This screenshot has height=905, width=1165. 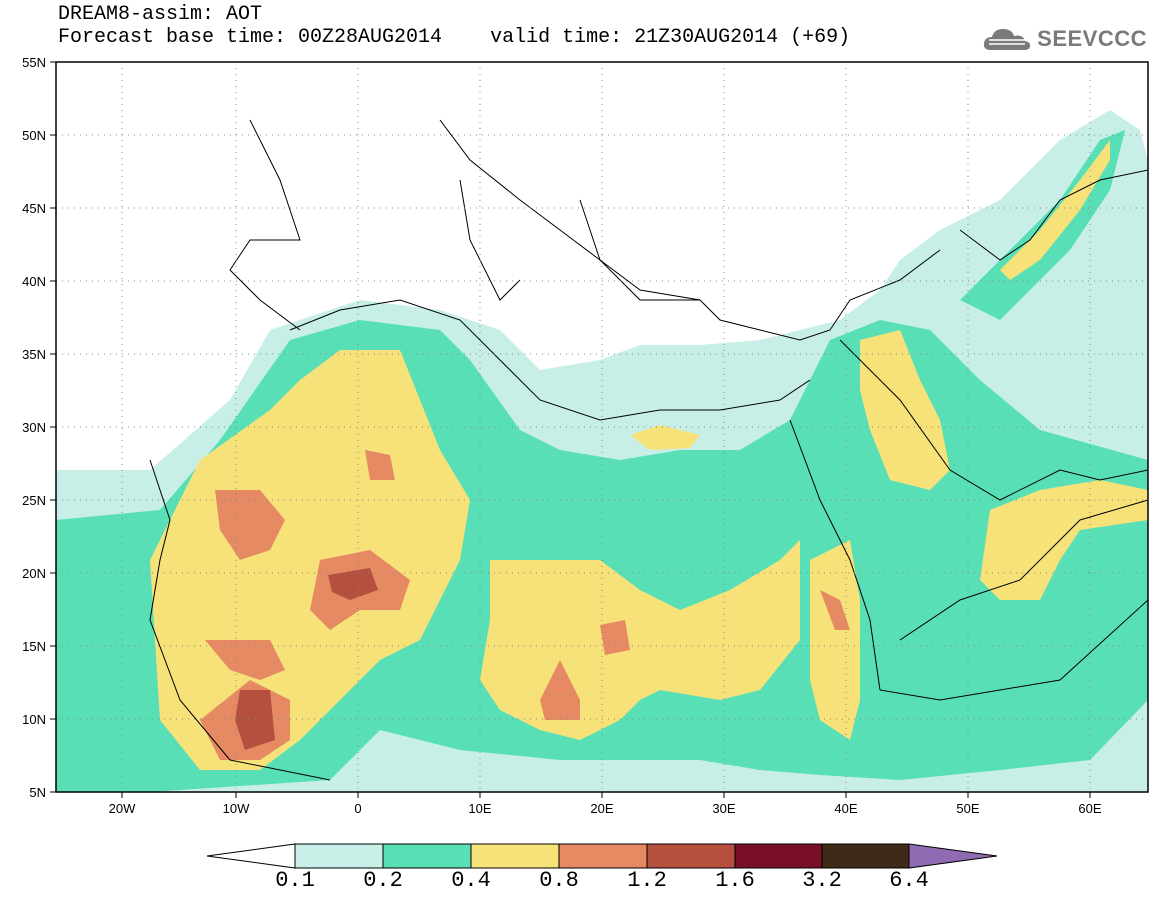 What do you see at coordinates (34, 62) in the screenshot?
I see `lat-tick: 55N` at bounding box center [34, 62].